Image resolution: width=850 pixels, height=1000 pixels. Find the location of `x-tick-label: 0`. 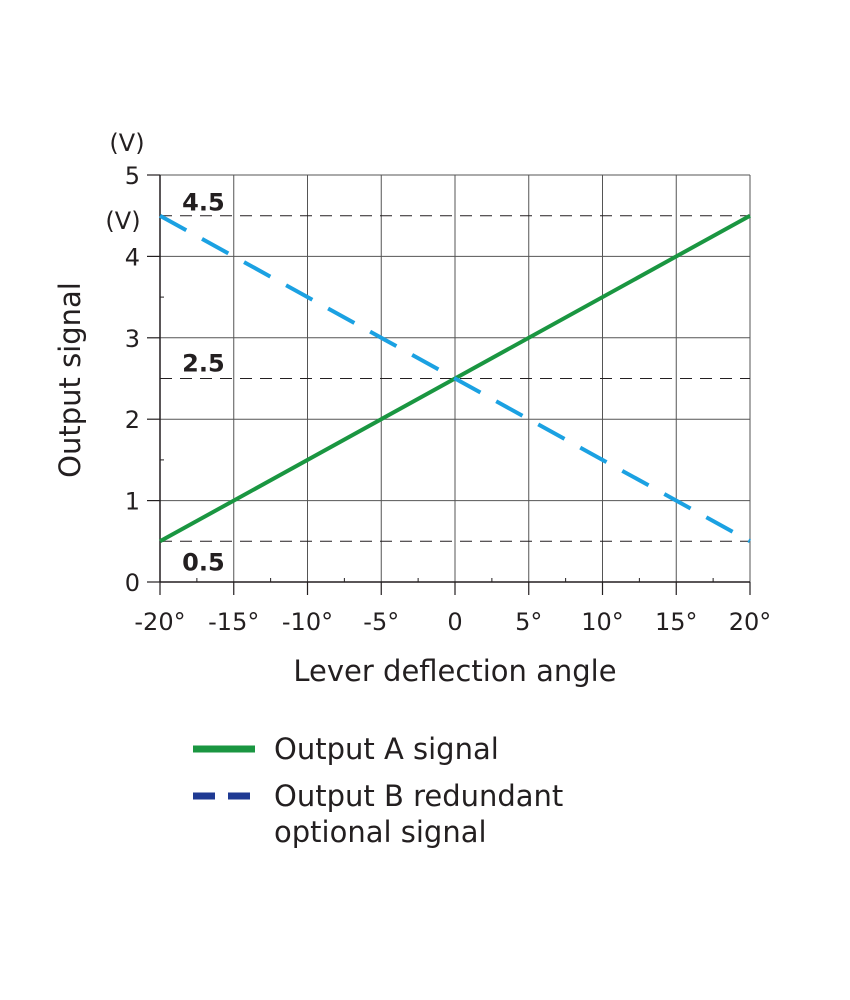

x-tick-label: 0 is located at coordinates (454, 622).